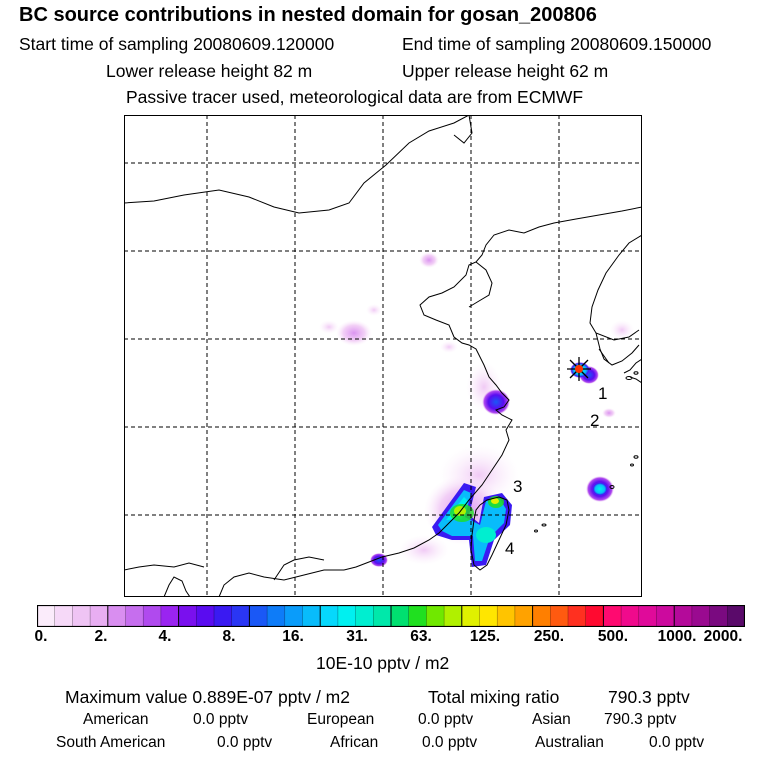  What do you see at coordinates (383, 663) in the screenshot?
I see `colorbar-units: 10E-10 pptv / m2` at bounding box center [383, 663].